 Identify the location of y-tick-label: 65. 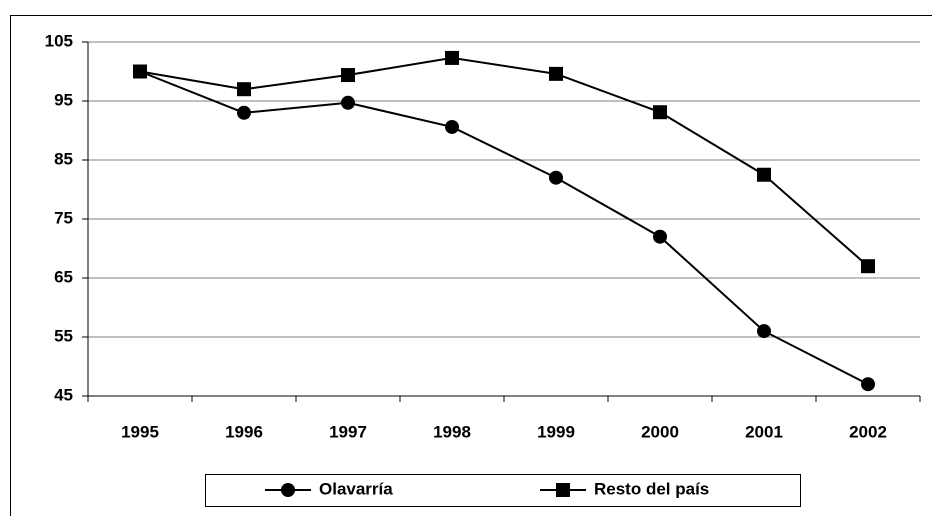
(63, 276).